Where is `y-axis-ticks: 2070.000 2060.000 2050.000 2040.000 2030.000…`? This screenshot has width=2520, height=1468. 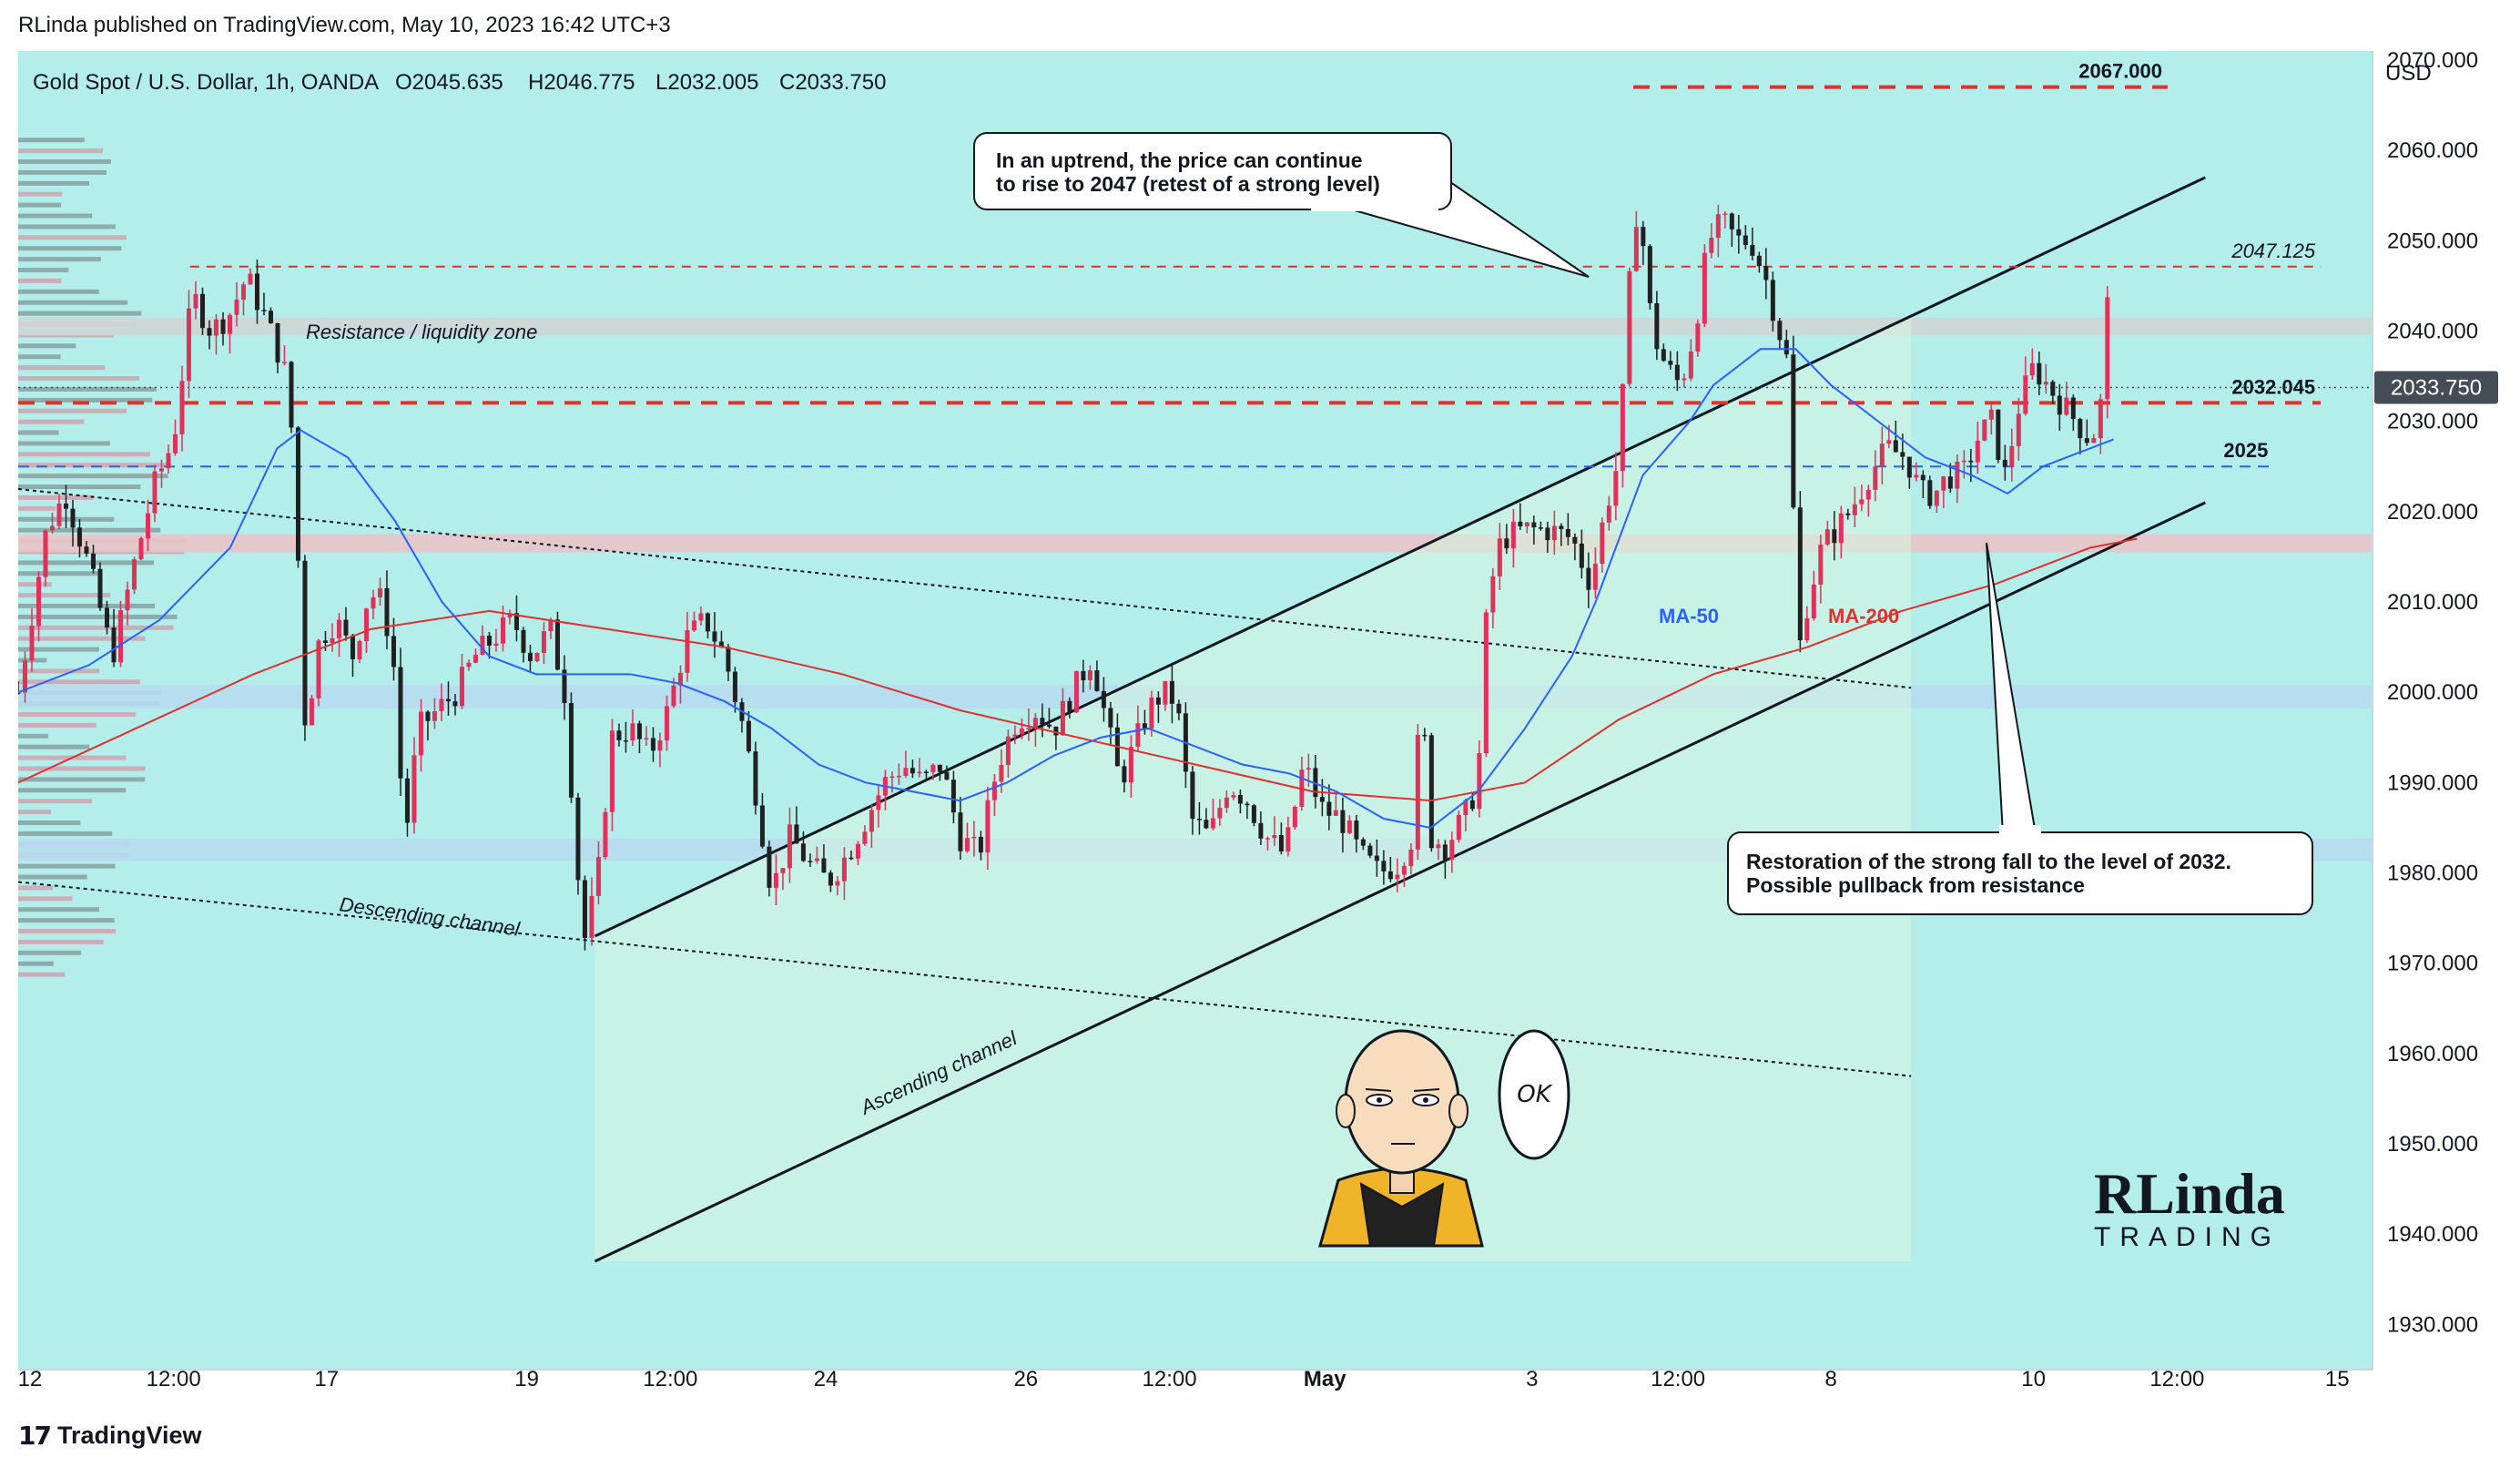
y-axis-ticks: 2070.000 2060.000 2050.000 2040.000 2030.000… is located at coordinates (2432, 692).